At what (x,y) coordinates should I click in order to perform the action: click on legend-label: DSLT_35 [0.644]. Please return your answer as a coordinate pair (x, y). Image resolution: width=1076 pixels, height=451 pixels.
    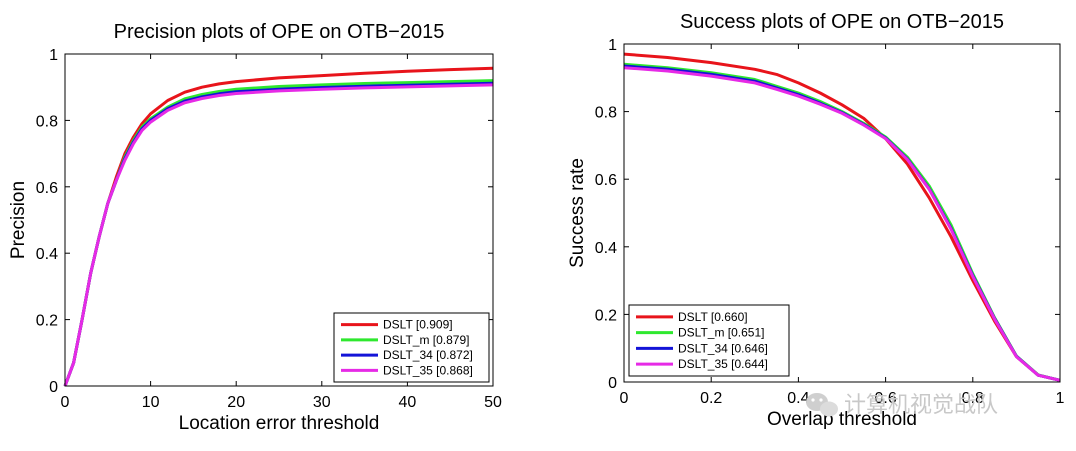
    Looking at the image, I should click on (723, 364).